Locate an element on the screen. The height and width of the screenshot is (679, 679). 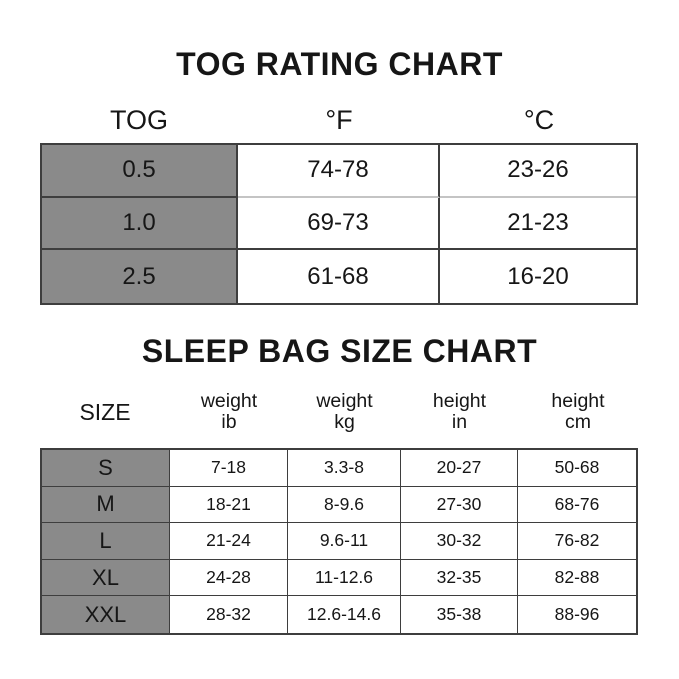
size-cell: 30-32 is located at coordinates (459, 541).